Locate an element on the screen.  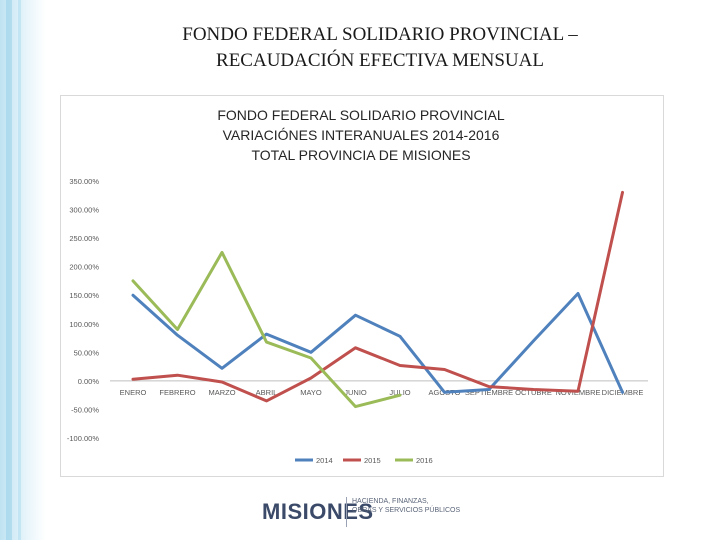
chart-title-line1: FONDO FEDERAL SOLIDARIO PROVINCIAL is located at coordinates (361, 115).